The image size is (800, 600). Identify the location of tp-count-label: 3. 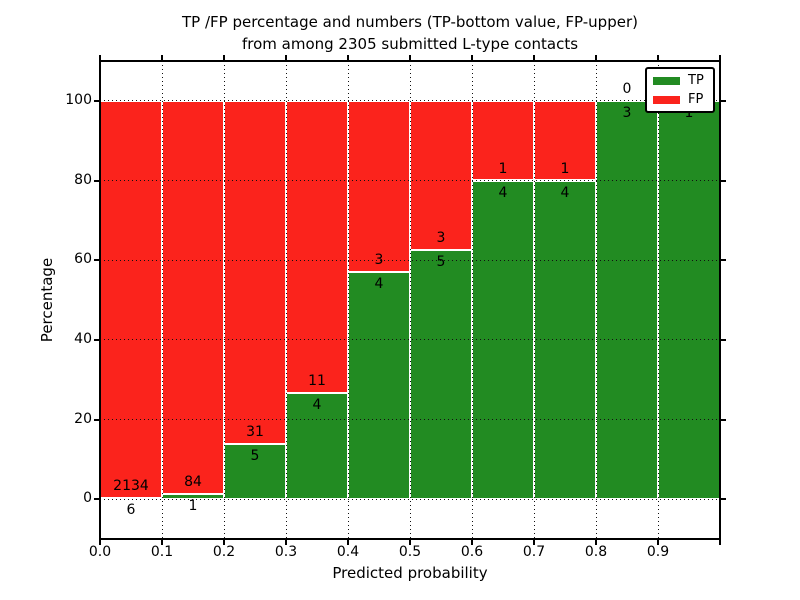
(627, 112).